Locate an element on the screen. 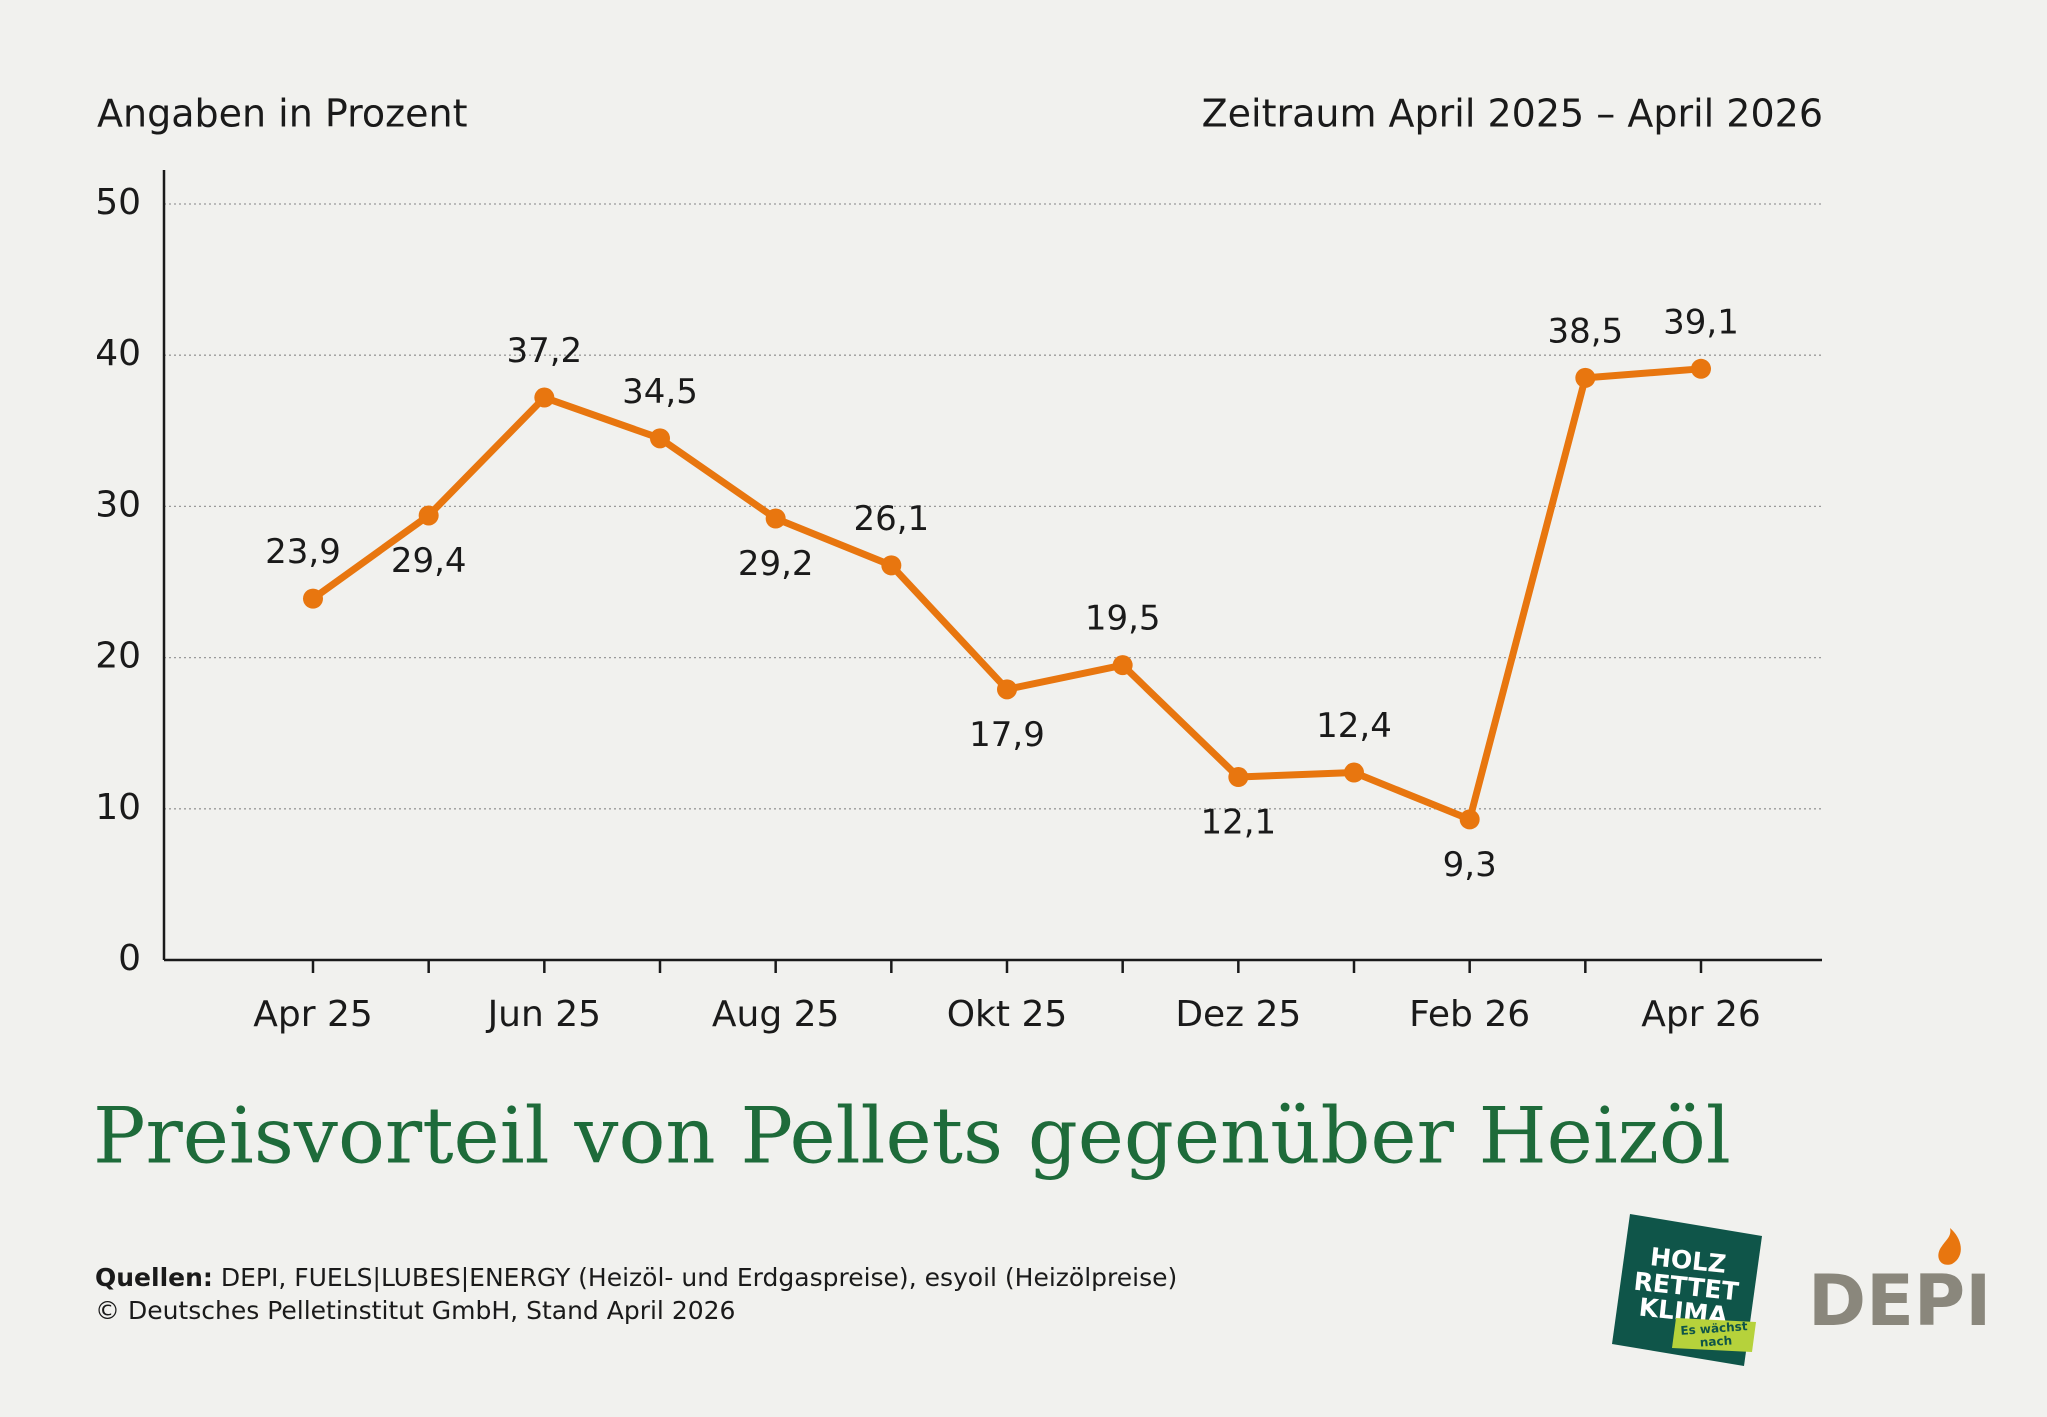 Image resolution: width=2047 pixels, height=1417 pixels. x-tick-label: Apr 26 is located at coordinates (1701, 1014).